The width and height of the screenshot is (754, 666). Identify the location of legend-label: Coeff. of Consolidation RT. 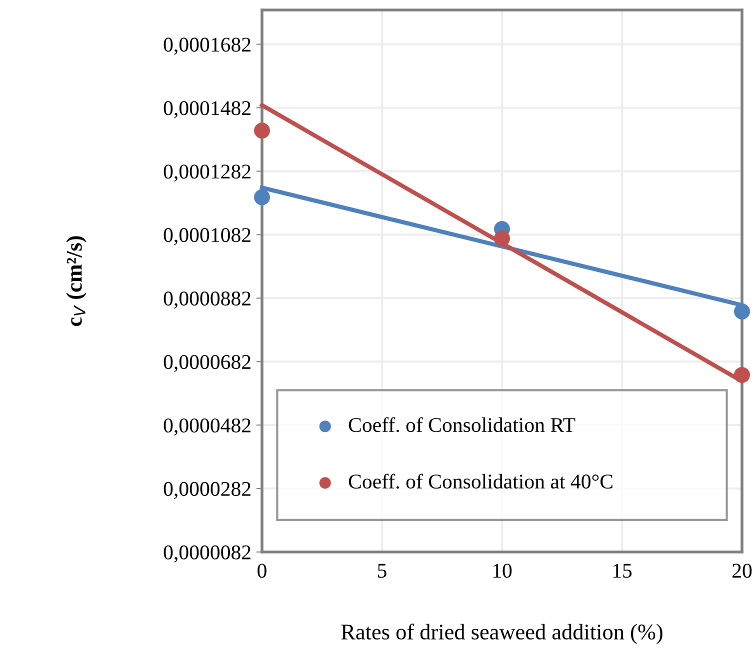
(462, 424).